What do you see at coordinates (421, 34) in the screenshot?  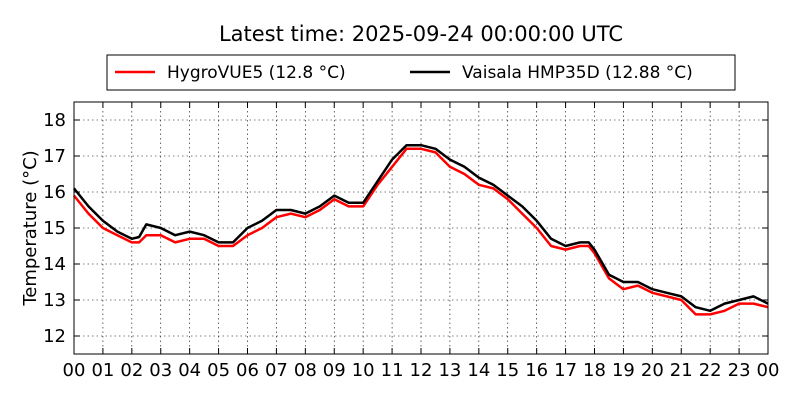 I see `chart-title: Latest time: 2025-09-24 00:00:00 UTC` at bounding box center [421, 34].